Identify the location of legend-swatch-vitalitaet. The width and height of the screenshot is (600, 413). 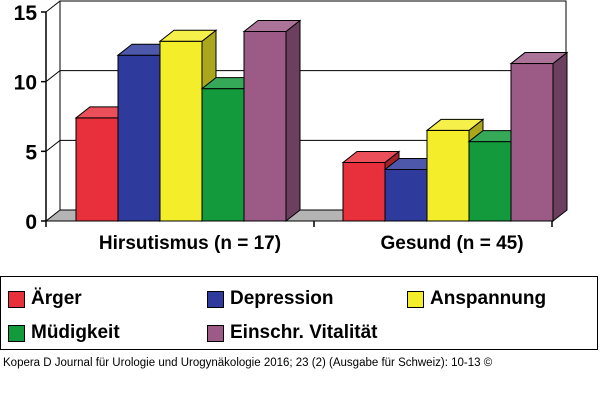
(215, 333).